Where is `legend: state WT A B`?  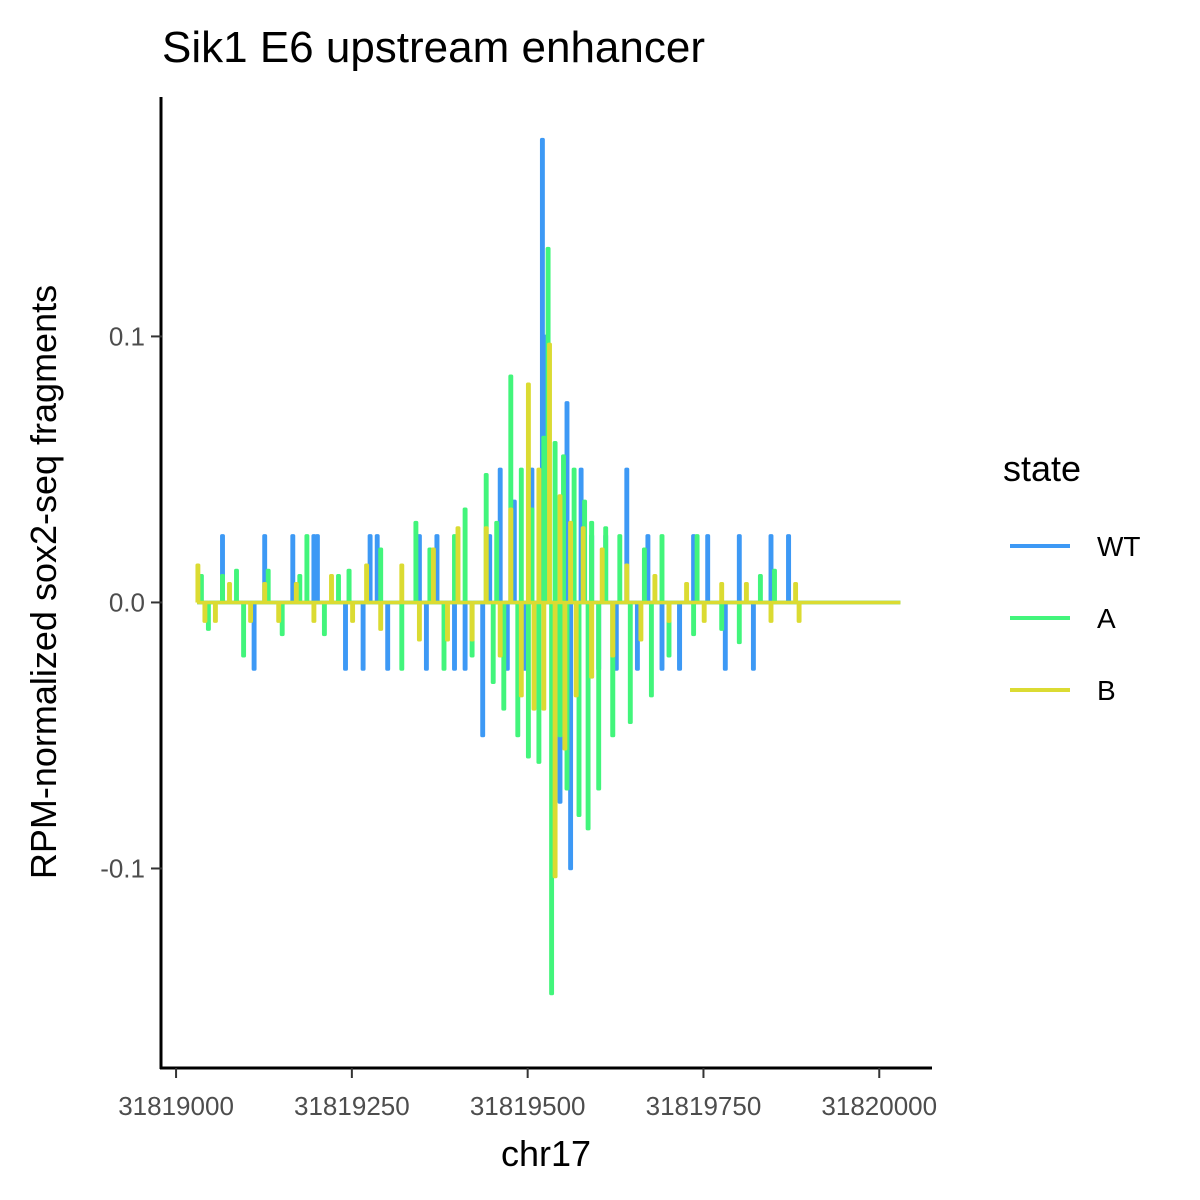 legend: state WT A B is located at coordinates (1072, 577).